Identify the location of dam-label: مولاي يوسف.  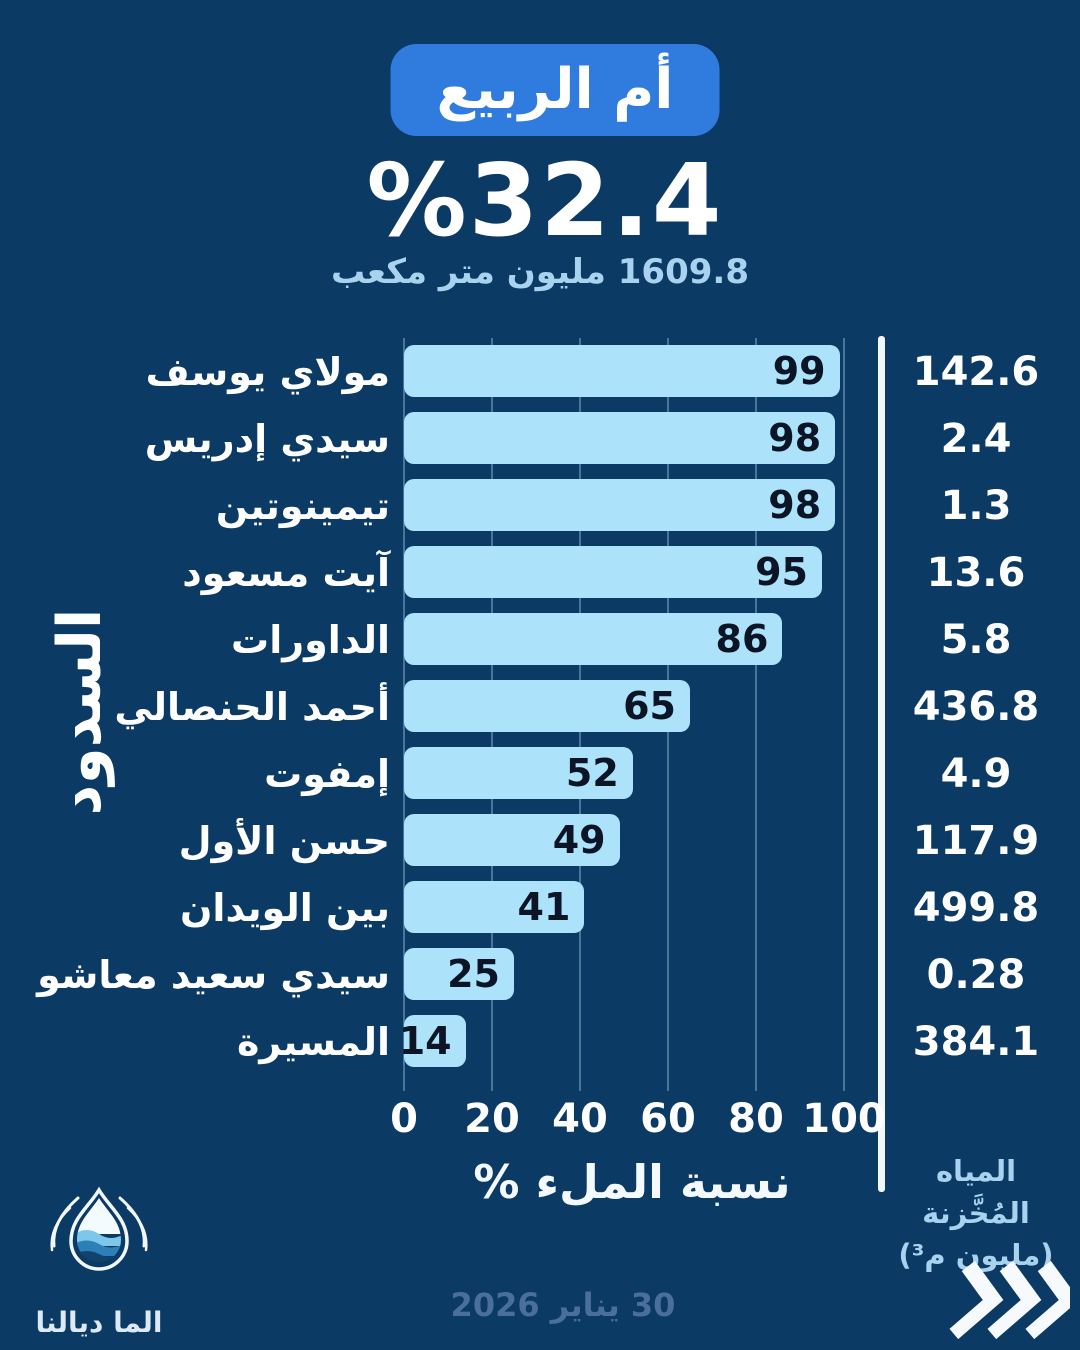
(267, 371).